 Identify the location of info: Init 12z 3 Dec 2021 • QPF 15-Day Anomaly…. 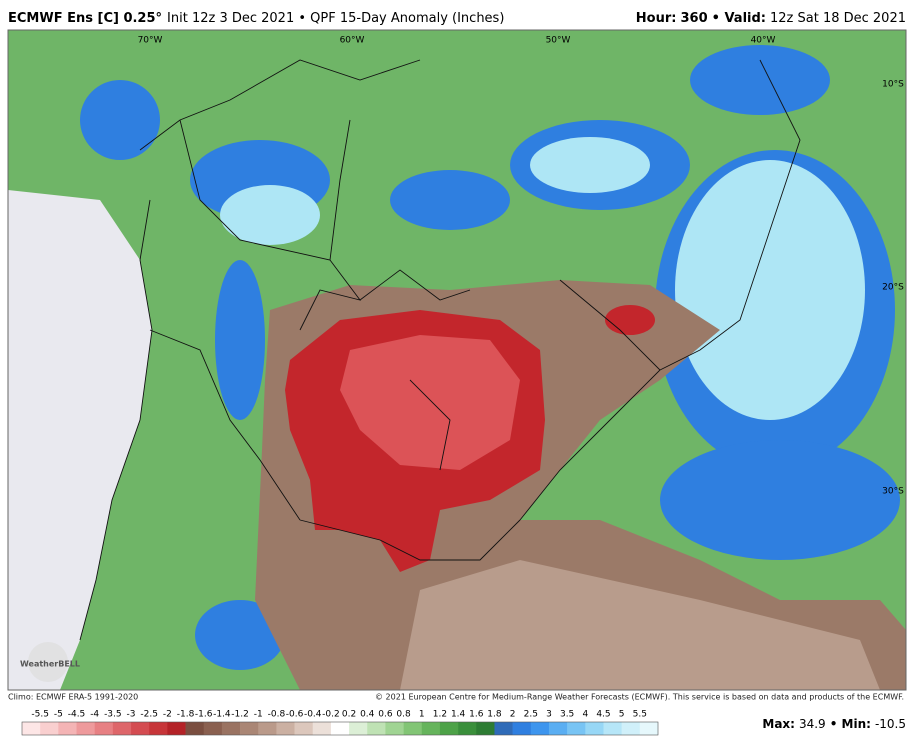
(335, 18).